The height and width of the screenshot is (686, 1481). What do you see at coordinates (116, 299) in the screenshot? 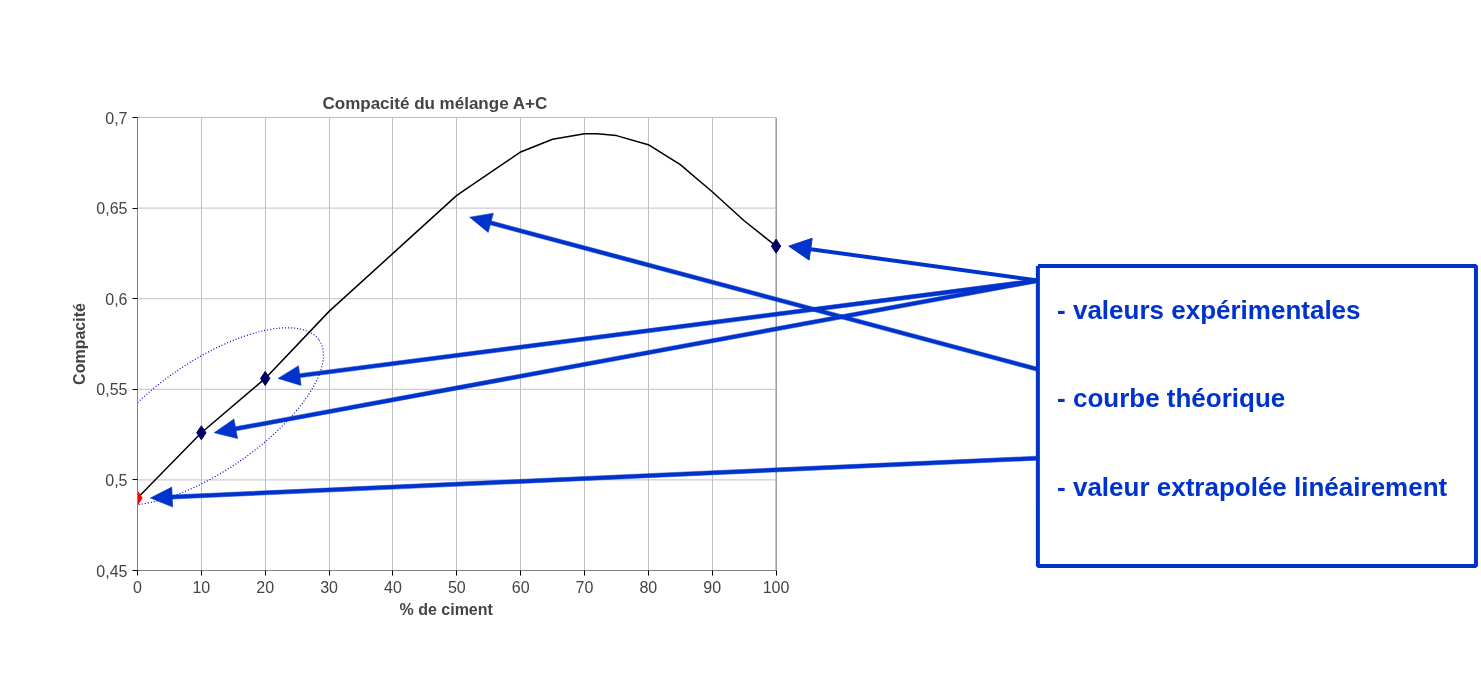
I see `y-tick-label: 0,6` at bounding box center [116, 299].